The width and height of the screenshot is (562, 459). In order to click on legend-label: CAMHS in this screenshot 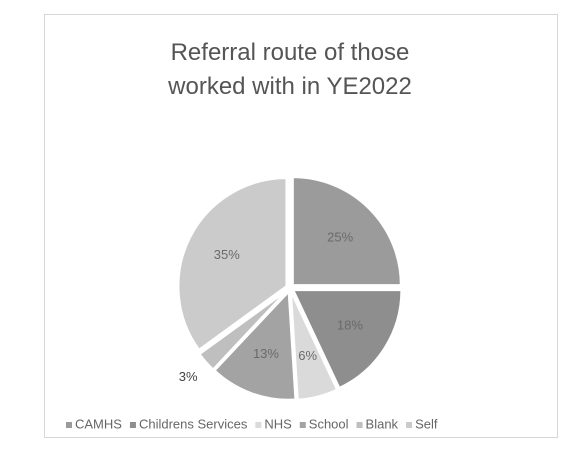, I will do `click(98, 423)`.